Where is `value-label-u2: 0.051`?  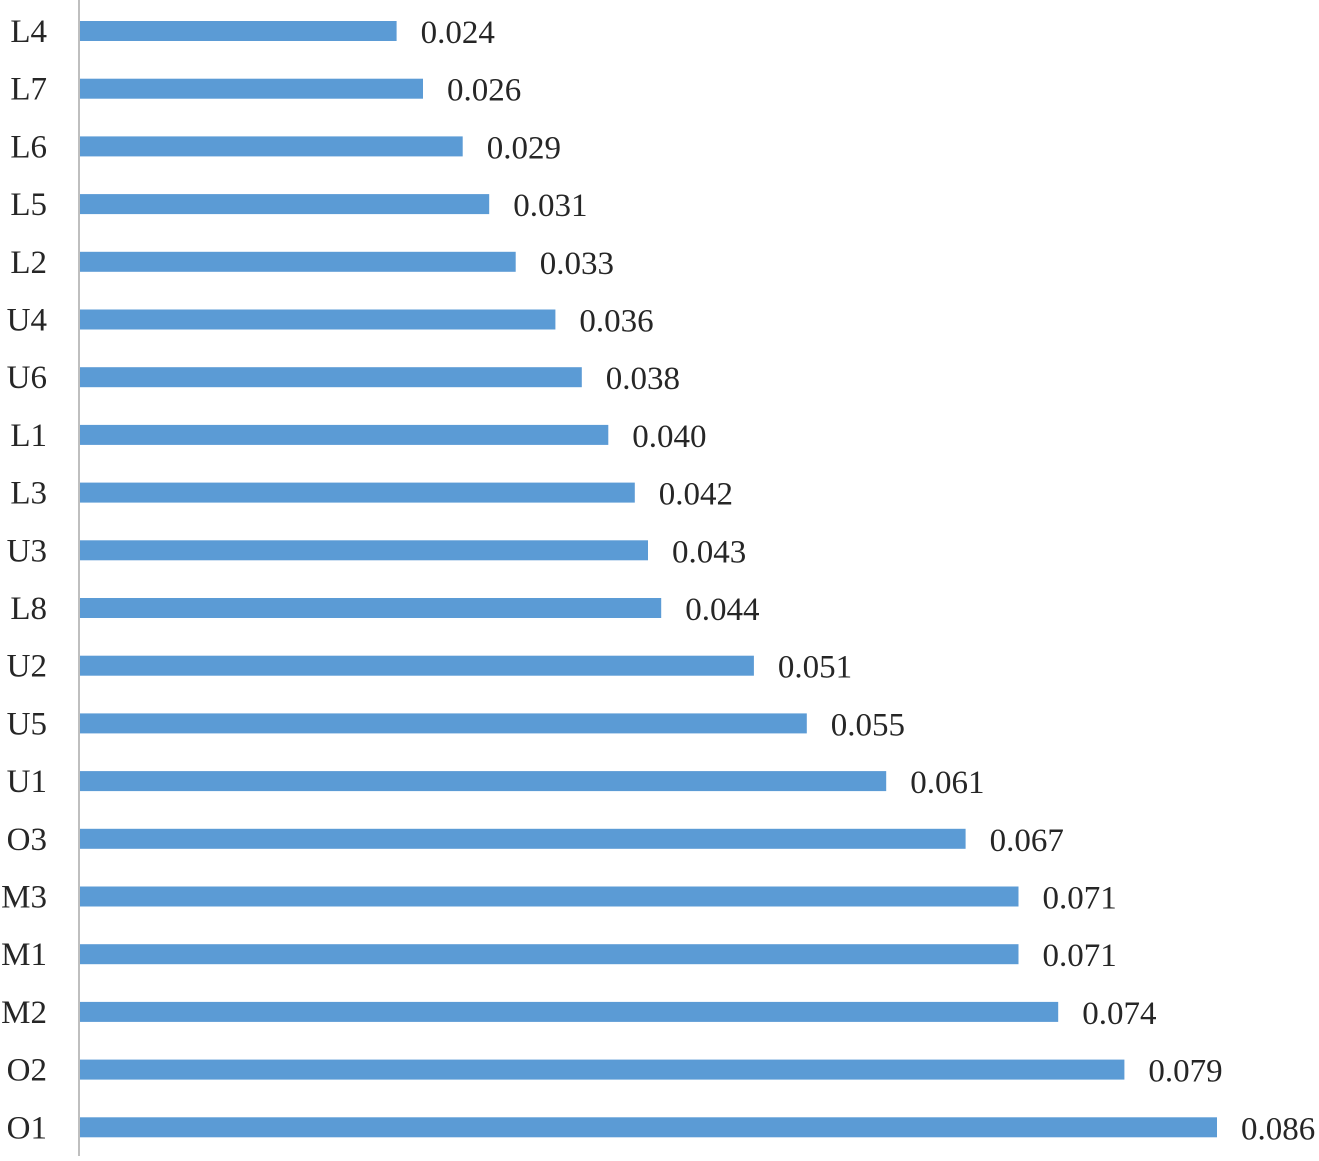
value-label-u2: 0.051 is located at coordinates (815, 668).